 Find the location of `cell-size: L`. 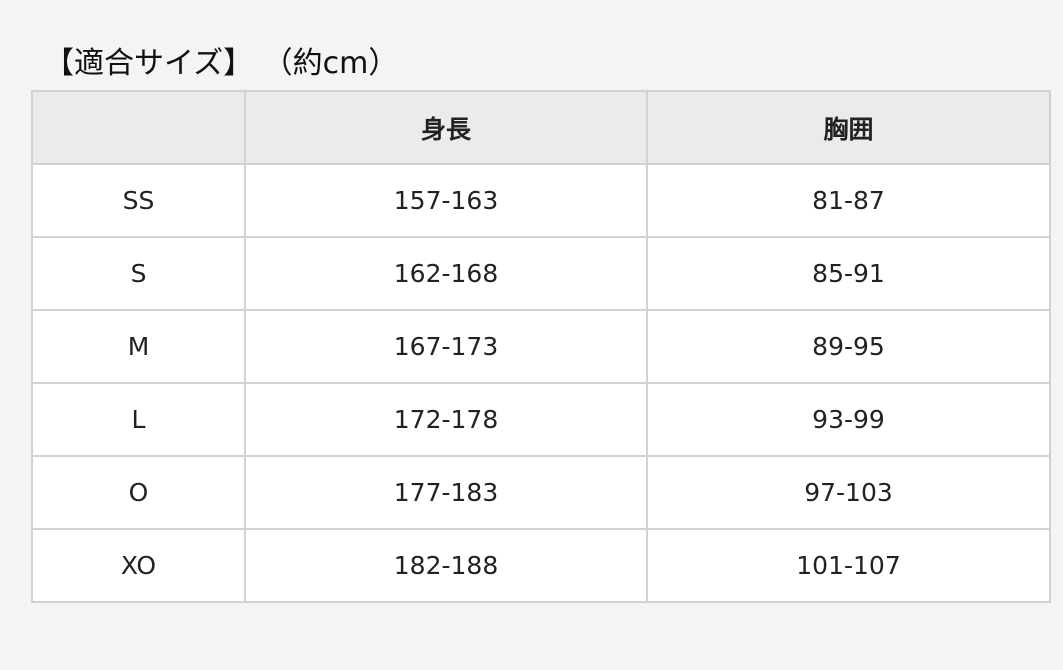

cell-size: L is located at coordinates (138, 419).